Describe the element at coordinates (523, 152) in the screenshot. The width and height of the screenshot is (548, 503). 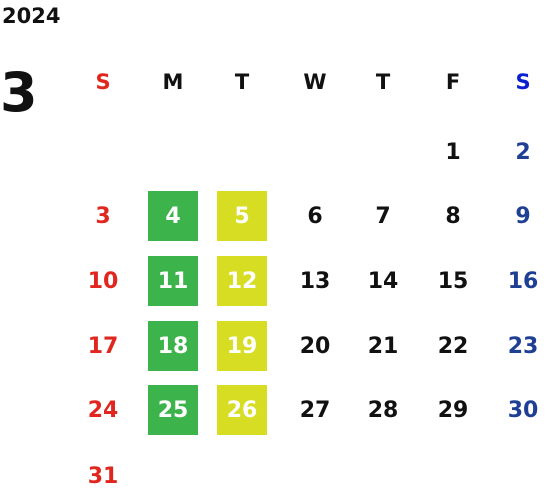
I see `day-cell: 2` at that location.